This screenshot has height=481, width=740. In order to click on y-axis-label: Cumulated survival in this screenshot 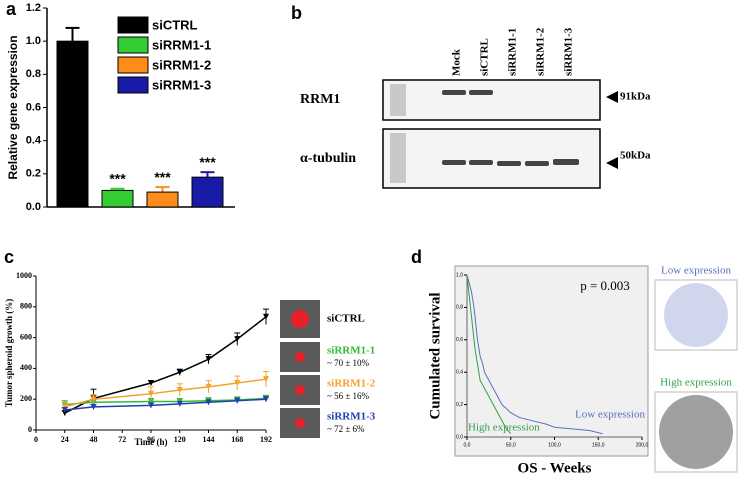, I will do `click(435, 355)`.